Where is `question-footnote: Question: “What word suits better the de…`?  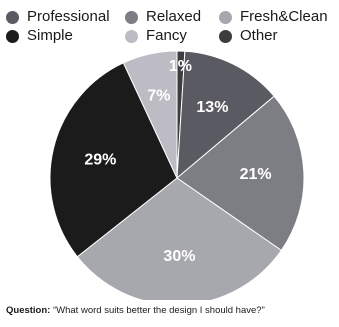
question-footnote: Question: “What word suits better the de… is located at coordinates (135, 310).